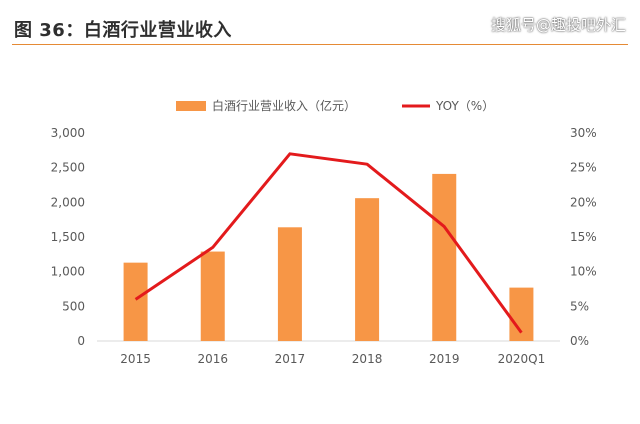 This screenshot has width=640, height=424. Describe the element at coordinates (290, 359) in the screenshot. I see `x-tick-label: 2017` at that location.